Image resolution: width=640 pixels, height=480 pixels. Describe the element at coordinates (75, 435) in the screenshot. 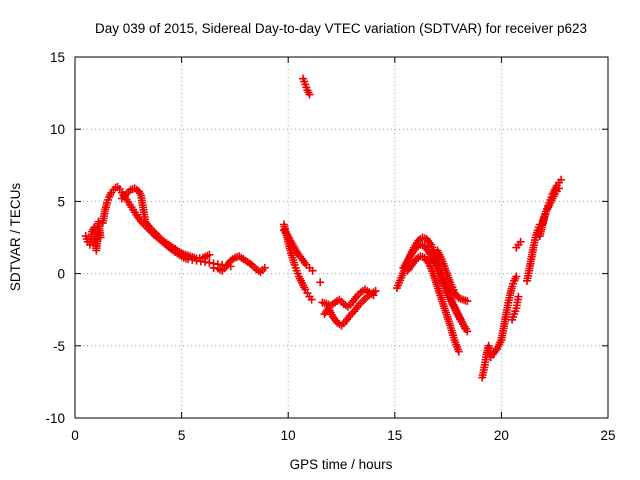

I see `x-tick-label: 0` at that location.